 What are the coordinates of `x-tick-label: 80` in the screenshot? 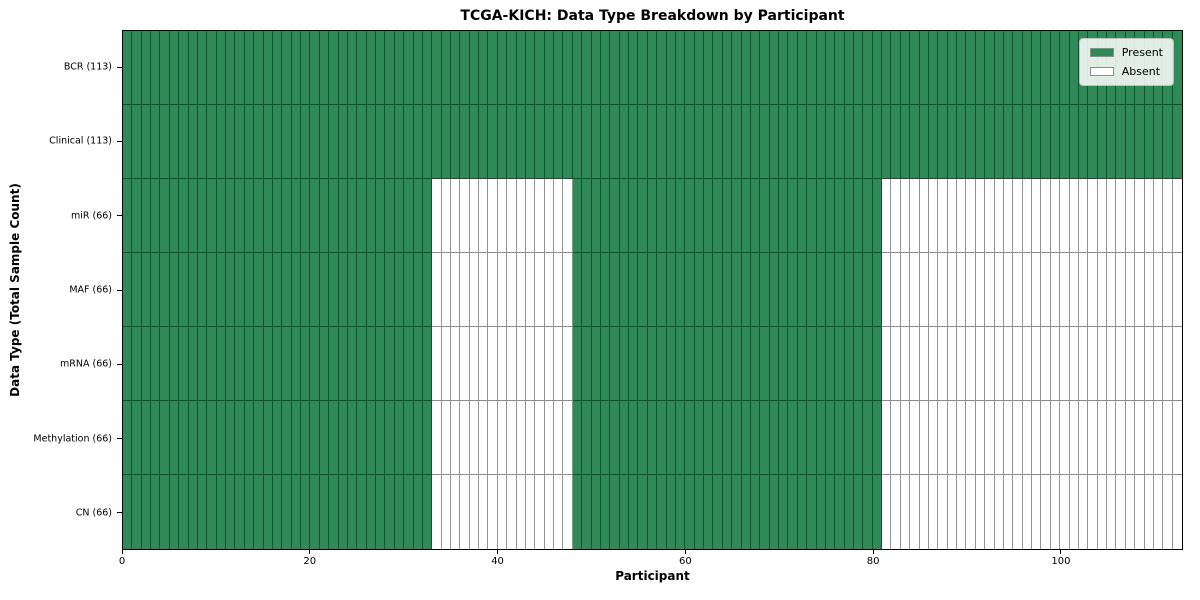 It's located at (873, 561).